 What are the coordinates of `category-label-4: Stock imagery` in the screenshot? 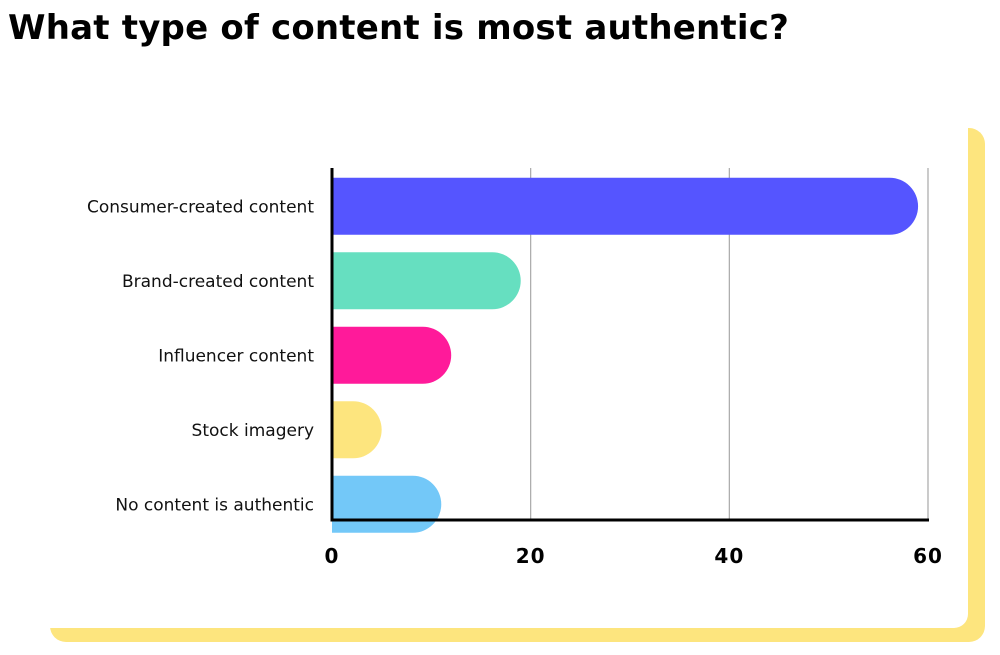 It's located at (253, 431).